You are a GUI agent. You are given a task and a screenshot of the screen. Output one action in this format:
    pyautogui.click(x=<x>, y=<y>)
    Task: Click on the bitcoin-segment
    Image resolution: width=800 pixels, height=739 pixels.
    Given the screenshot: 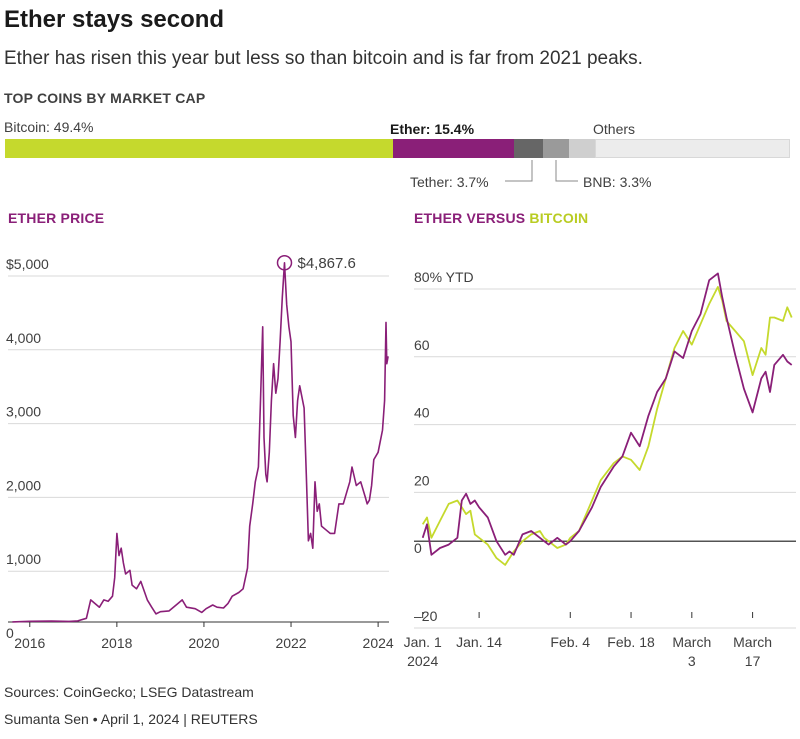 What is the action you would take?
    pyautogui.click(x=199, y=148)
    